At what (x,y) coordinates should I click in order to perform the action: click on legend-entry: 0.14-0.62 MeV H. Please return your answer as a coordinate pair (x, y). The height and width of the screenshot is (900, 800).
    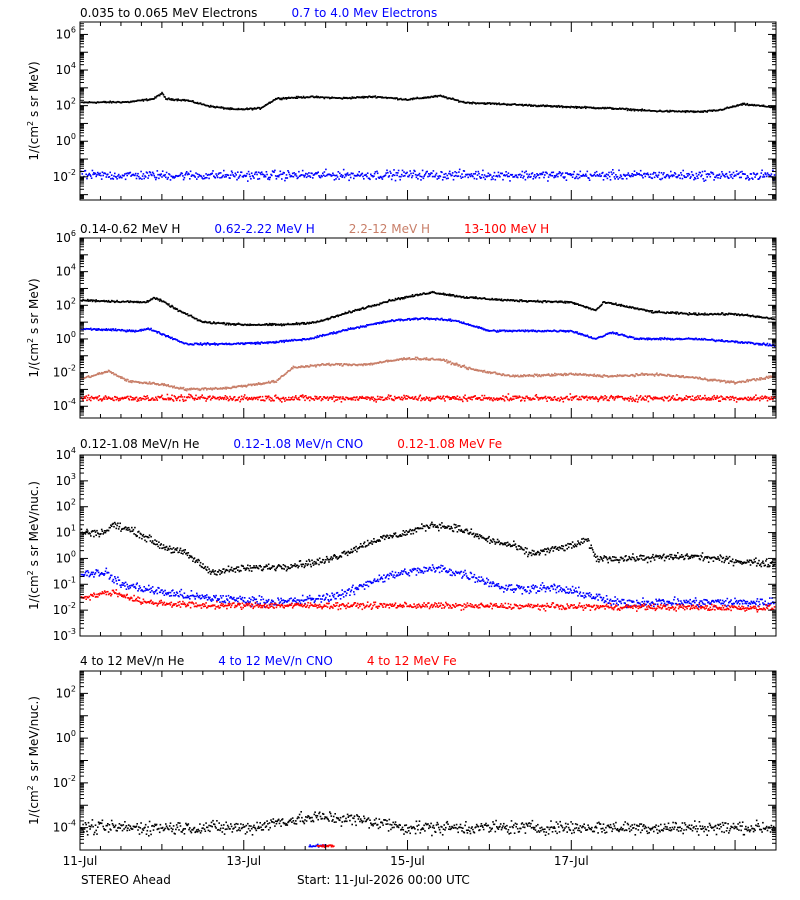
    Looking at the image, I should click on (130, 229).